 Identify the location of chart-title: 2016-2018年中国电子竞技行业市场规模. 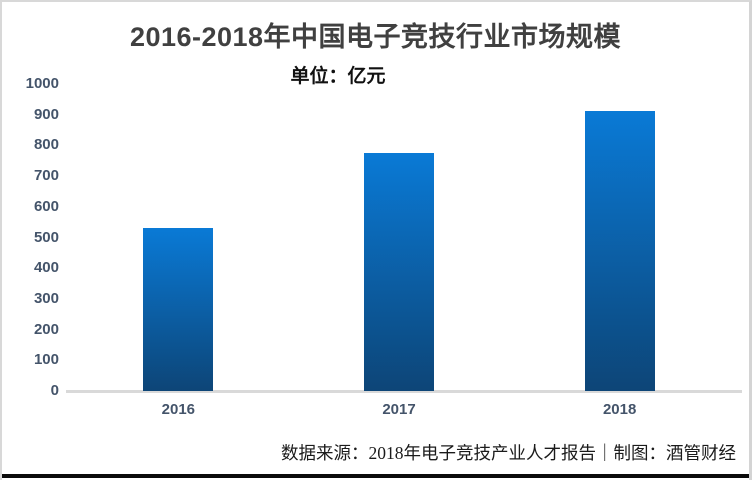
(375, 37).